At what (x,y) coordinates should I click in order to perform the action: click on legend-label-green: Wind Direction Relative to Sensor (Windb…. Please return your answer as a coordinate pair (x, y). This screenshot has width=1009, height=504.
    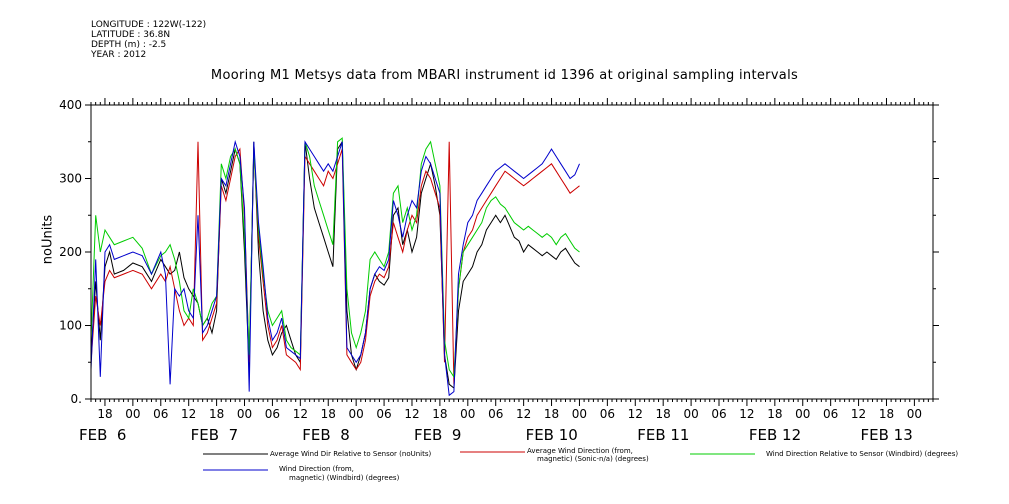
    Looking at the image, I should click on (862, 454).